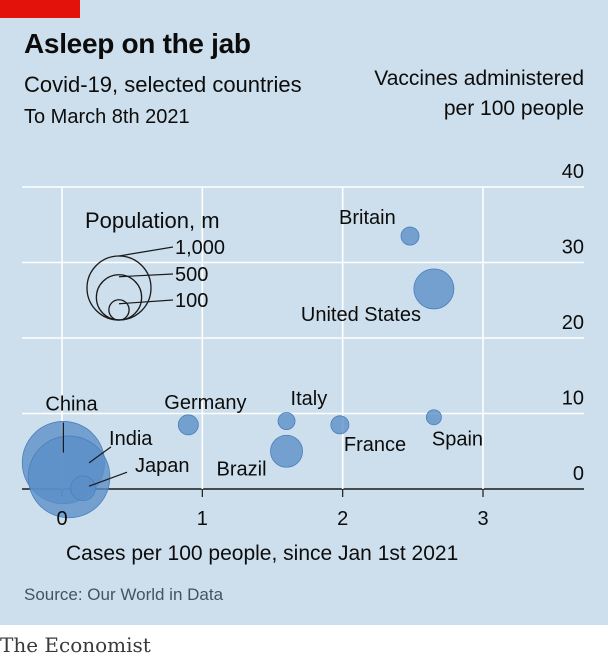 This screenshot has width=608, height=662. What do you see at coordinates (479, 93) in the screenshot?
I see `y-axis-label: Vaccines administered per 100 people` at bounding box center [479, 93].